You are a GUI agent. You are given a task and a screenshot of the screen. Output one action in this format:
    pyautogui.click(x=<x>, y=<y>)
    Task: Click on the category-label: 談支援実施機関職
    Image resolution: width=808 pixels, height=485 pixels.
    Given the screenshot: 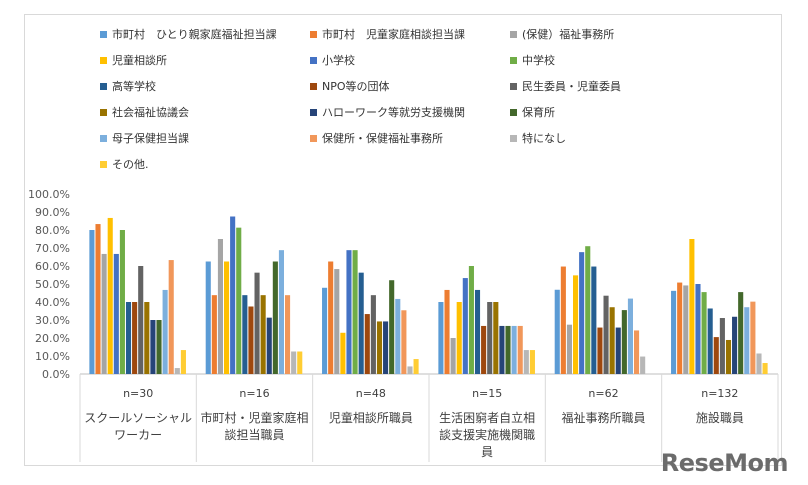 What is the action you would take?
    pyautogui.click(x=487, y=434)
    